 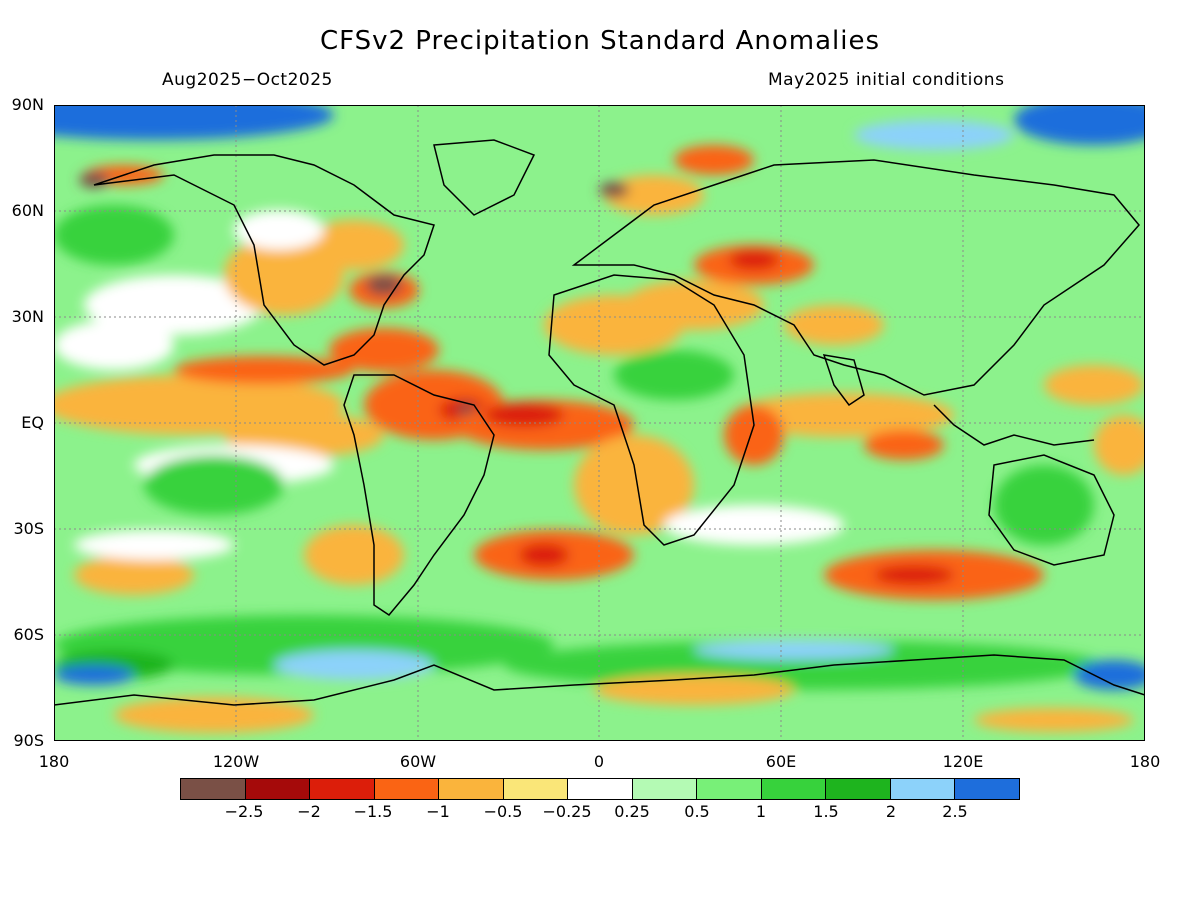 What do you see at coordinates (27, 316) in the screenshot?
I see `lat-label-30n: 30N` at bounding box center [27, 316].